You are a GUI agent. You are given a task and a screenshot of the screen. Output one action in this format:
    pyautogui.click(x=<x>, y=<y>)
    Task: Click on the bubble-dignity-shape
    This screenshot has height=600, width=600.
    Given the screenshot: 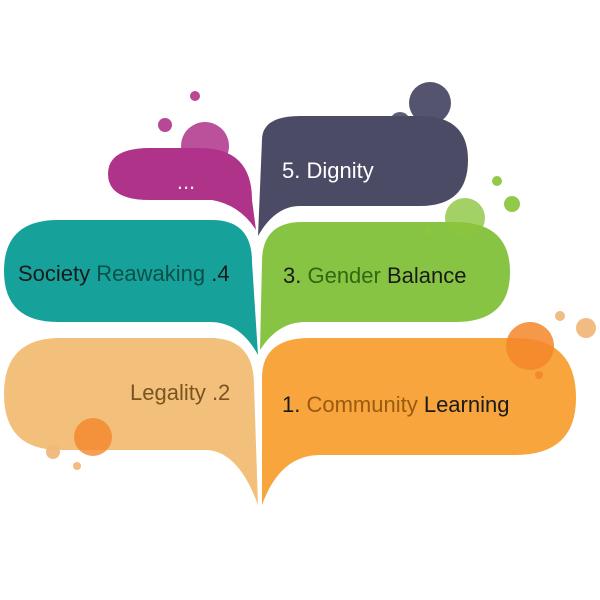 What is the action you would take?
    pyautogui.click(x=363, y=176)
    